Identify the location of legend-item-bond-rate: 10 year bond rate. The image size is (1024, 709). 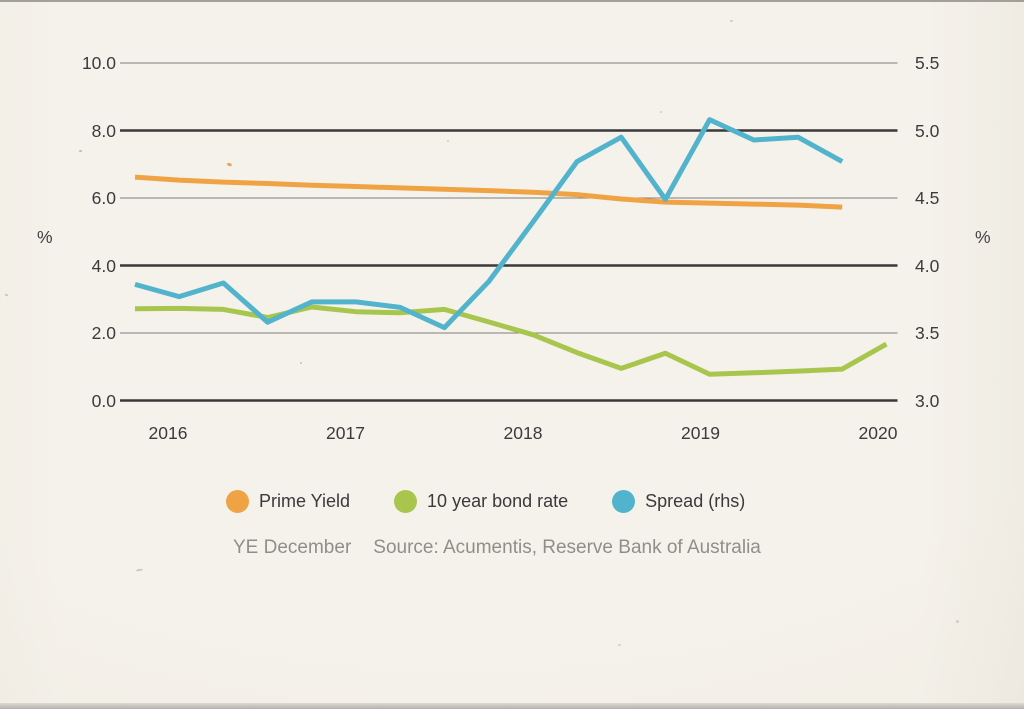
(481, 501).